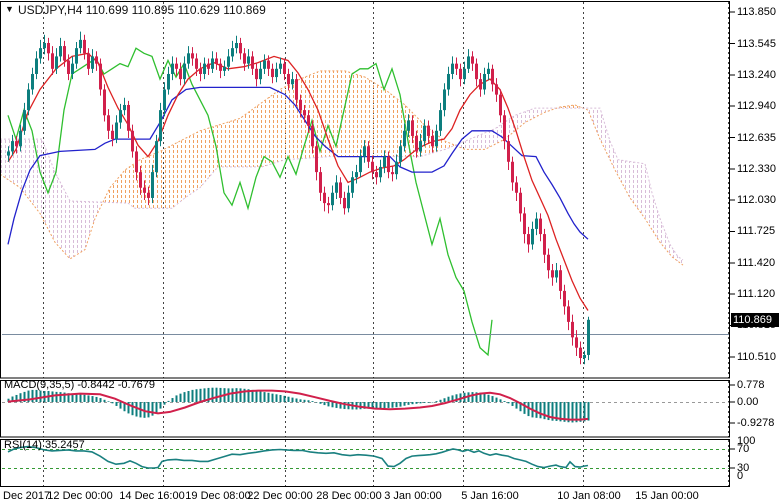  Describe the element at coordinates (756, 75) in the screenshot. I see `price-axis-label: 113.240` at that location.